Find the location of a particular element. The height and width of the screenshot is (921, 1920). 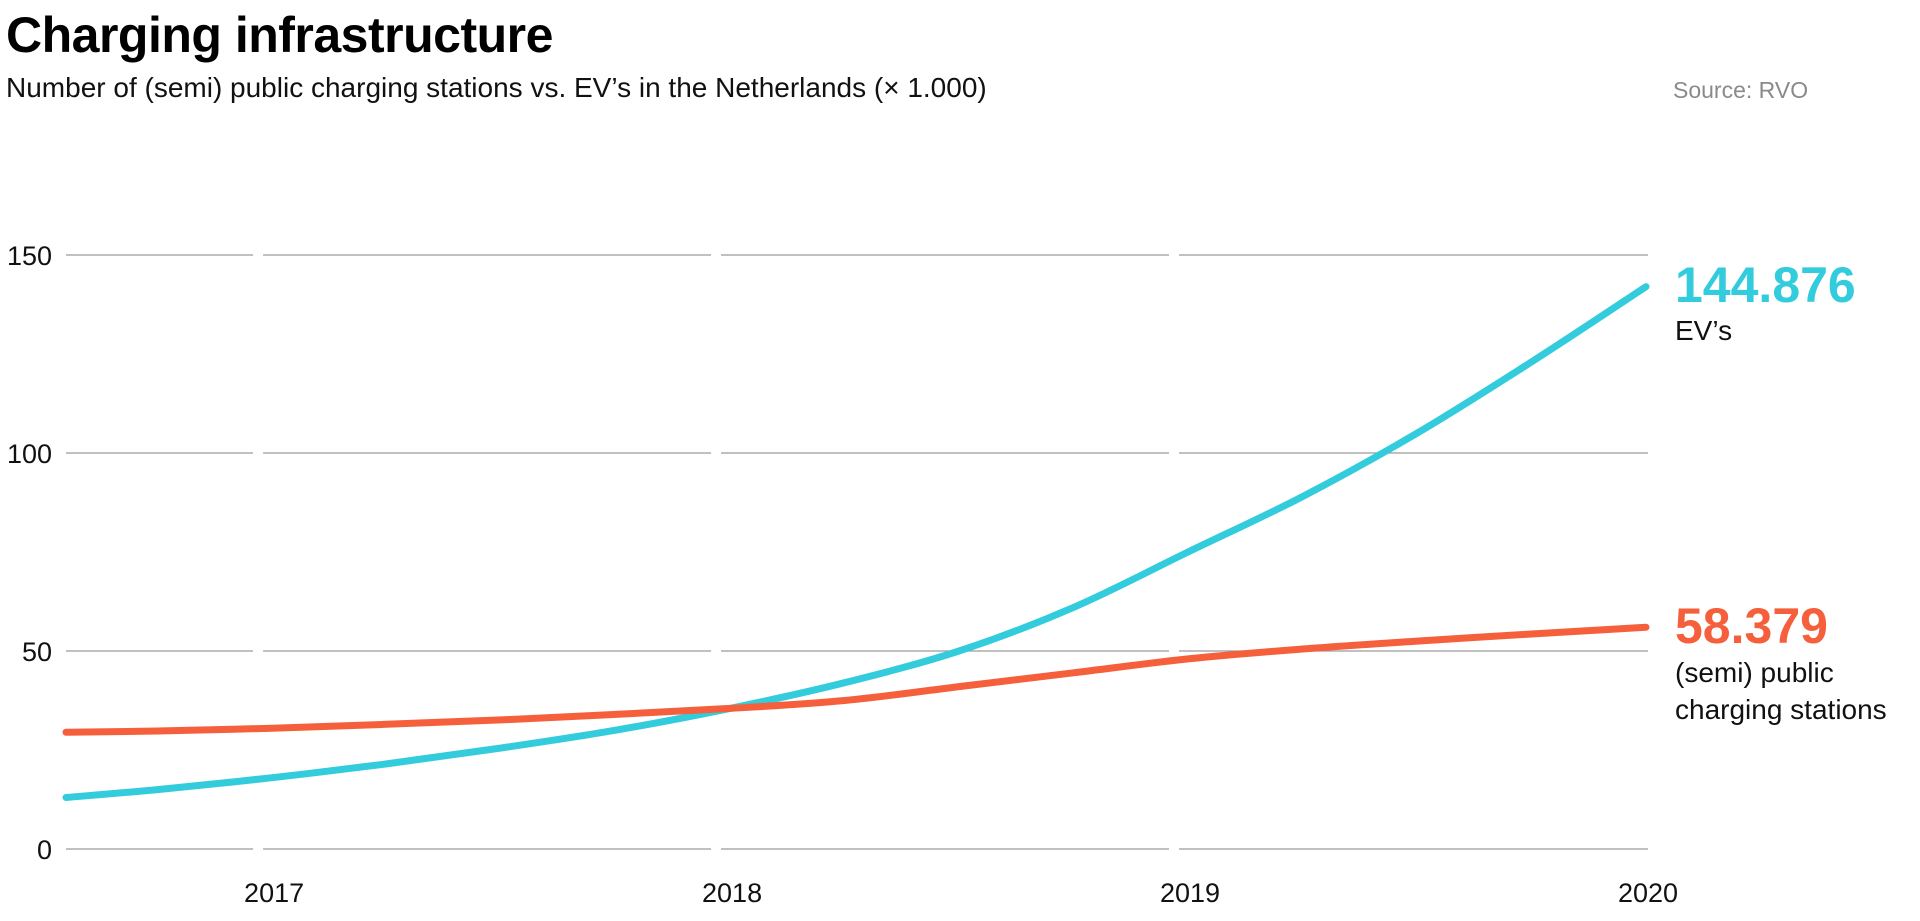

source-note: Source: RVO is located at coordinates (1741, 90).